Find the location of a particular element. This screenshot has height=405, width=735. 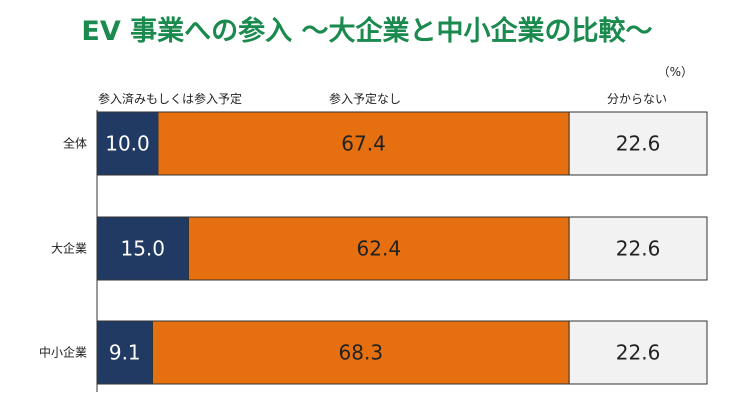

data-label-sme-series-2: 22.6 is located at coordinates (638, 353).